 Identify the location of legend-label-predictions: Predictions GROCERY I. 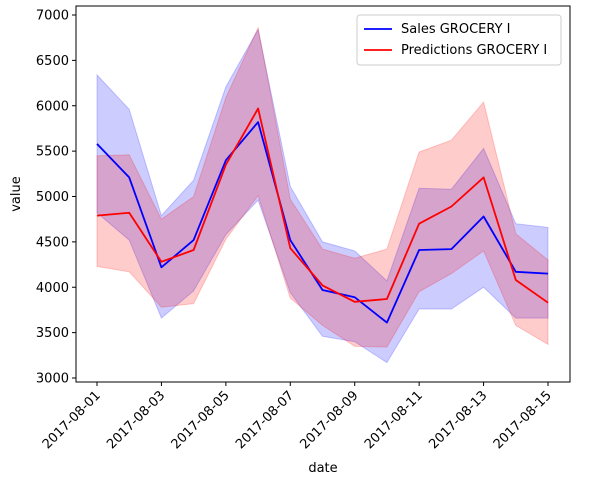
(474, 50).